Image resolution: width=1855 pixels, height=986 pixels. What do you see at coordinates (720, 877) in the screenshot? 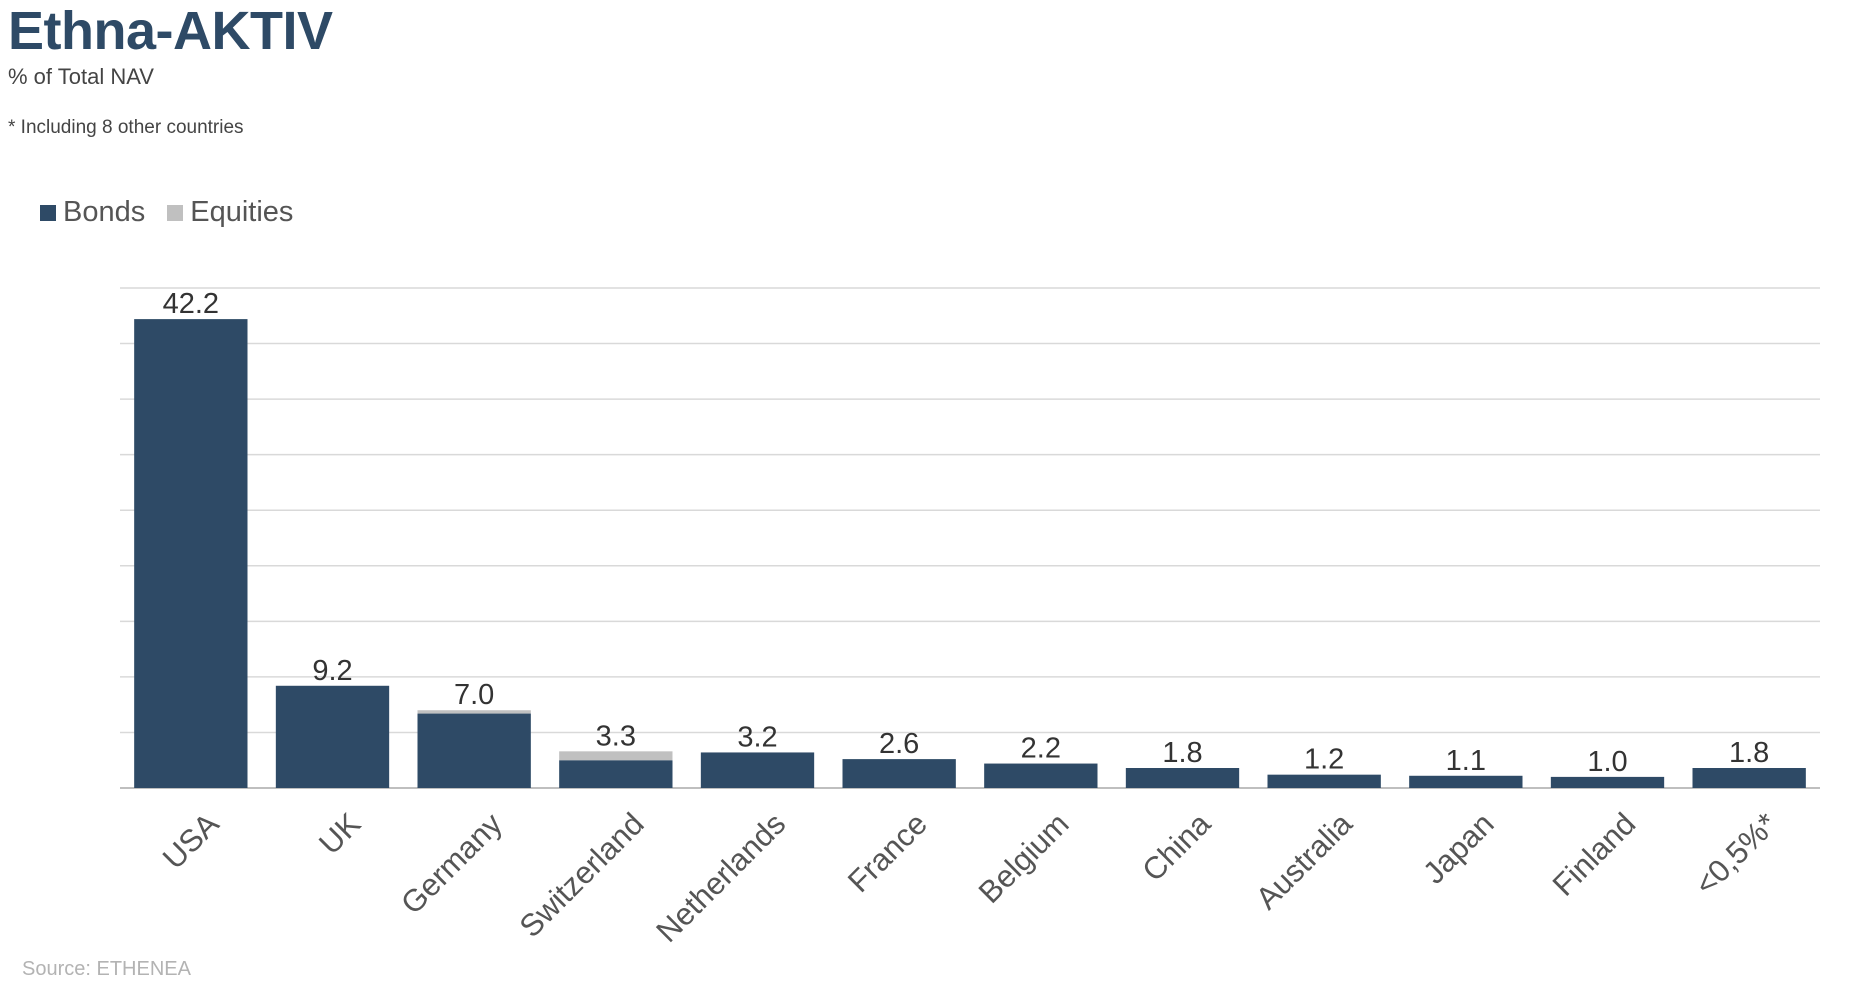
I see `x-tick-label-4: Netherlands` at bounding box center [720, 877].